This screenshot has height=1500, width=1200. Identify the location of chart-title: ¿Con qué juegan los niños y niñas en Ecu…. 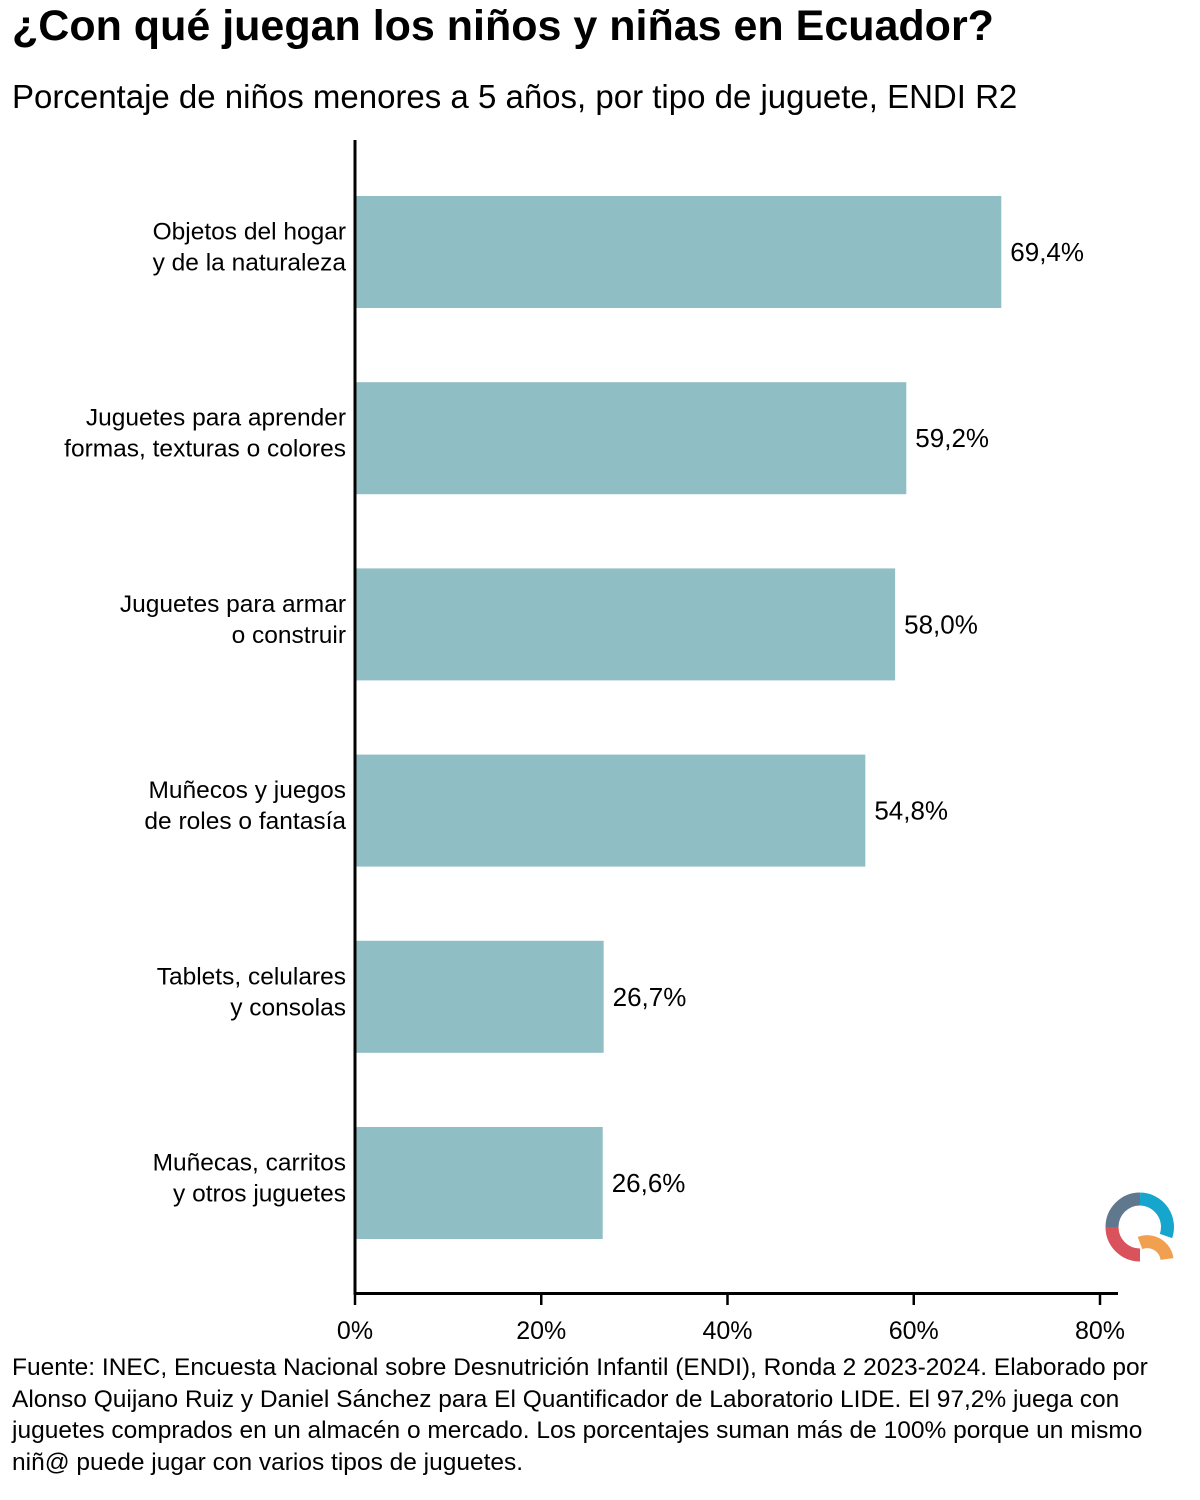
(503, 26).